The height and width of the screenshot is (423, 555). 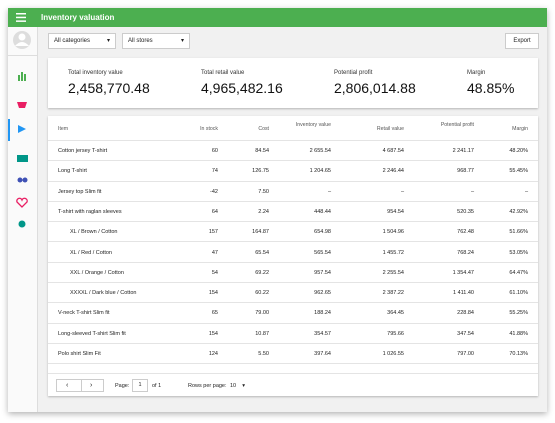 What do you see at coordinates (156, 41) in the screenshot?
I see `store-filter: All stores ▾` at bounding box center [156, 41].